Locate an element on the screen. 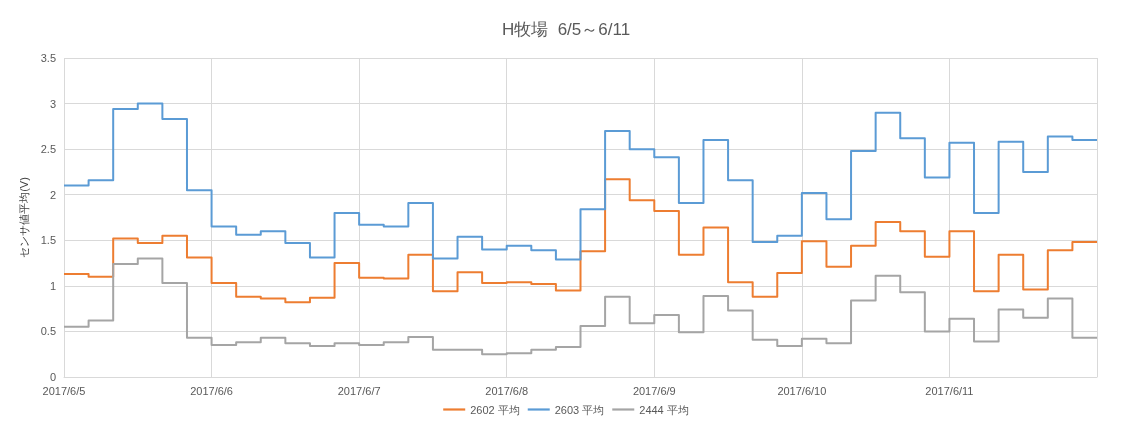 This screenshot has height=432, width=1132. y-tick-label: 2.5 is located at coordinates (48, 149).